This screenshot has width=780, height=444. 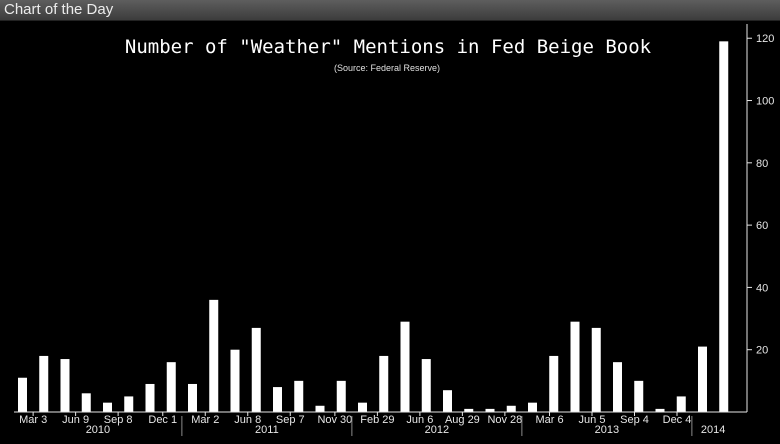 I want to click on x-tick-label: Mar 2, so click(x=205, y=420).